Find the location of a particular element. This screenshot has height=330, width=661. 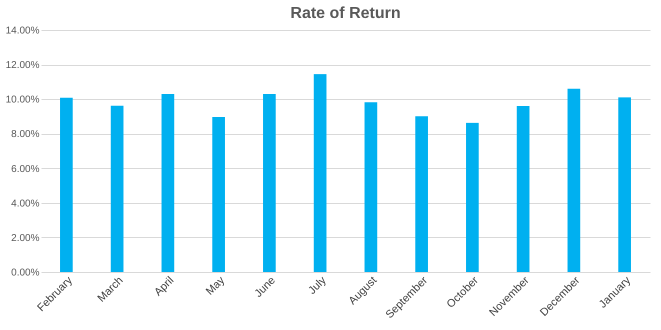

x-tick-label: May is located at coordinates (216, 286).